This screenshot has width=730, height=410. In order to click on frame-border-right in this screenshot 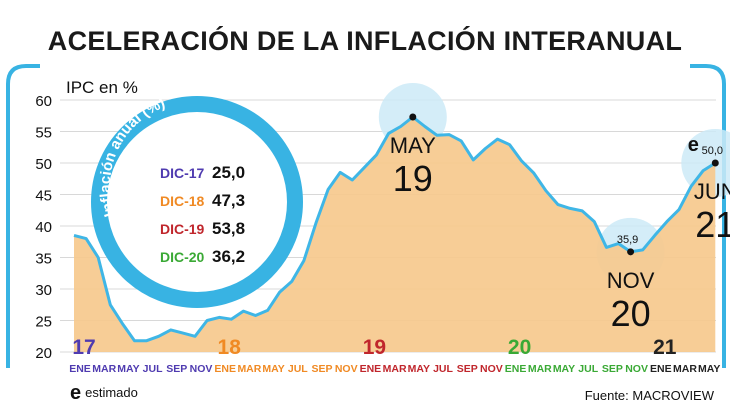, I will do `click(708, 216)`.